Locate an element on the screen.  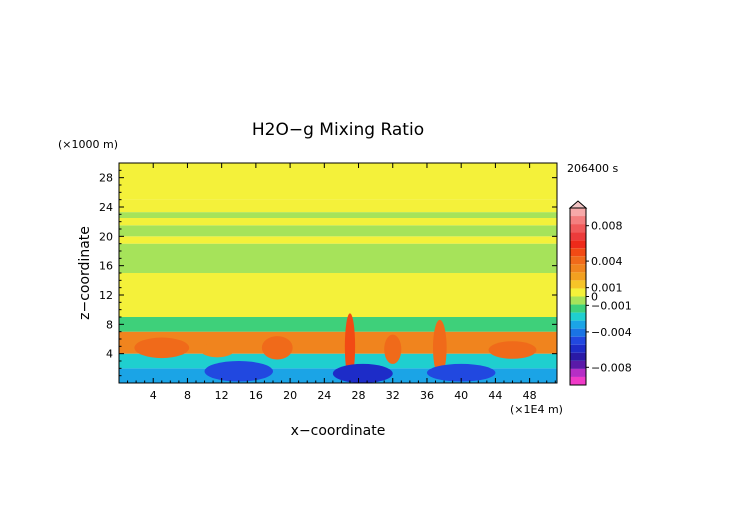
y-tick-label: 8 is located at coordinates (109, 324).